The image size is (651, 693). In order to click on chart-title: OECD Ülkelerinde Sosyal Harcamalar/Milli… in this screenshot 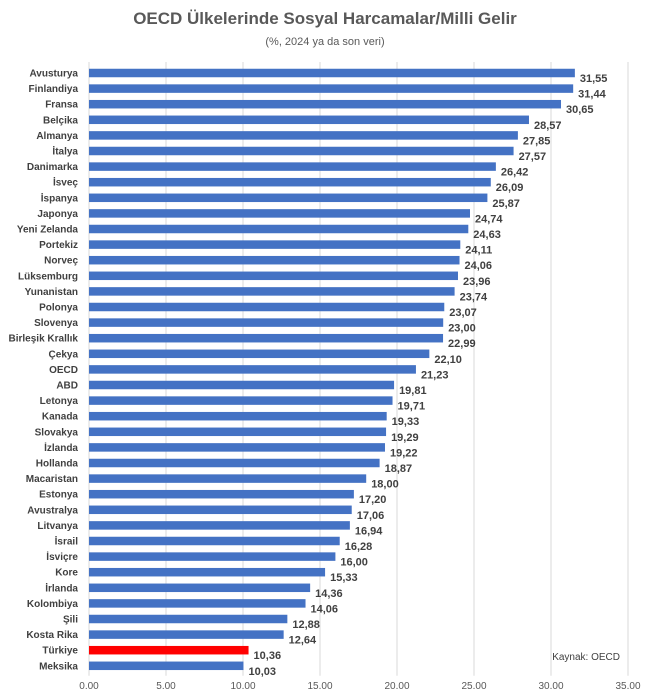, I will do `click(325, 18)`.